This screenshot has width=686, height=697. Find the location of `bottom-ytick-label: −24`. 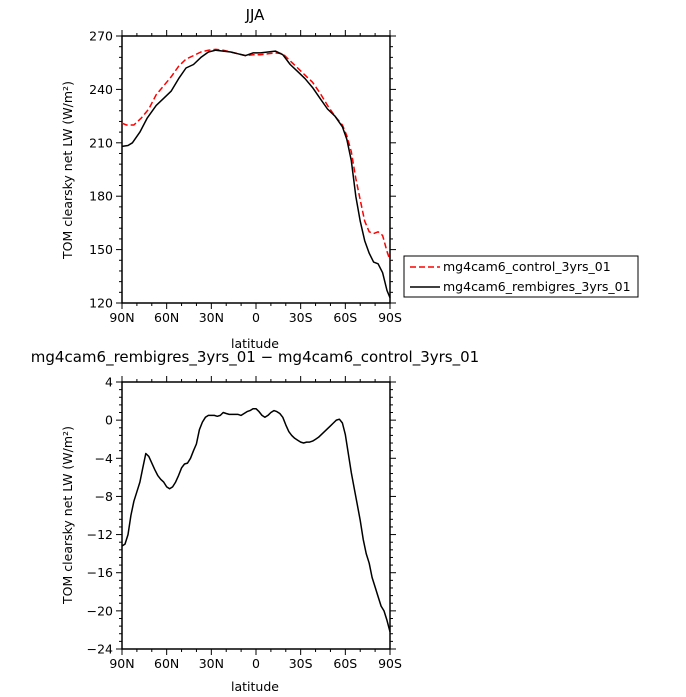

bottom-ytick-label: −24 is located at coordinates (100, 649).